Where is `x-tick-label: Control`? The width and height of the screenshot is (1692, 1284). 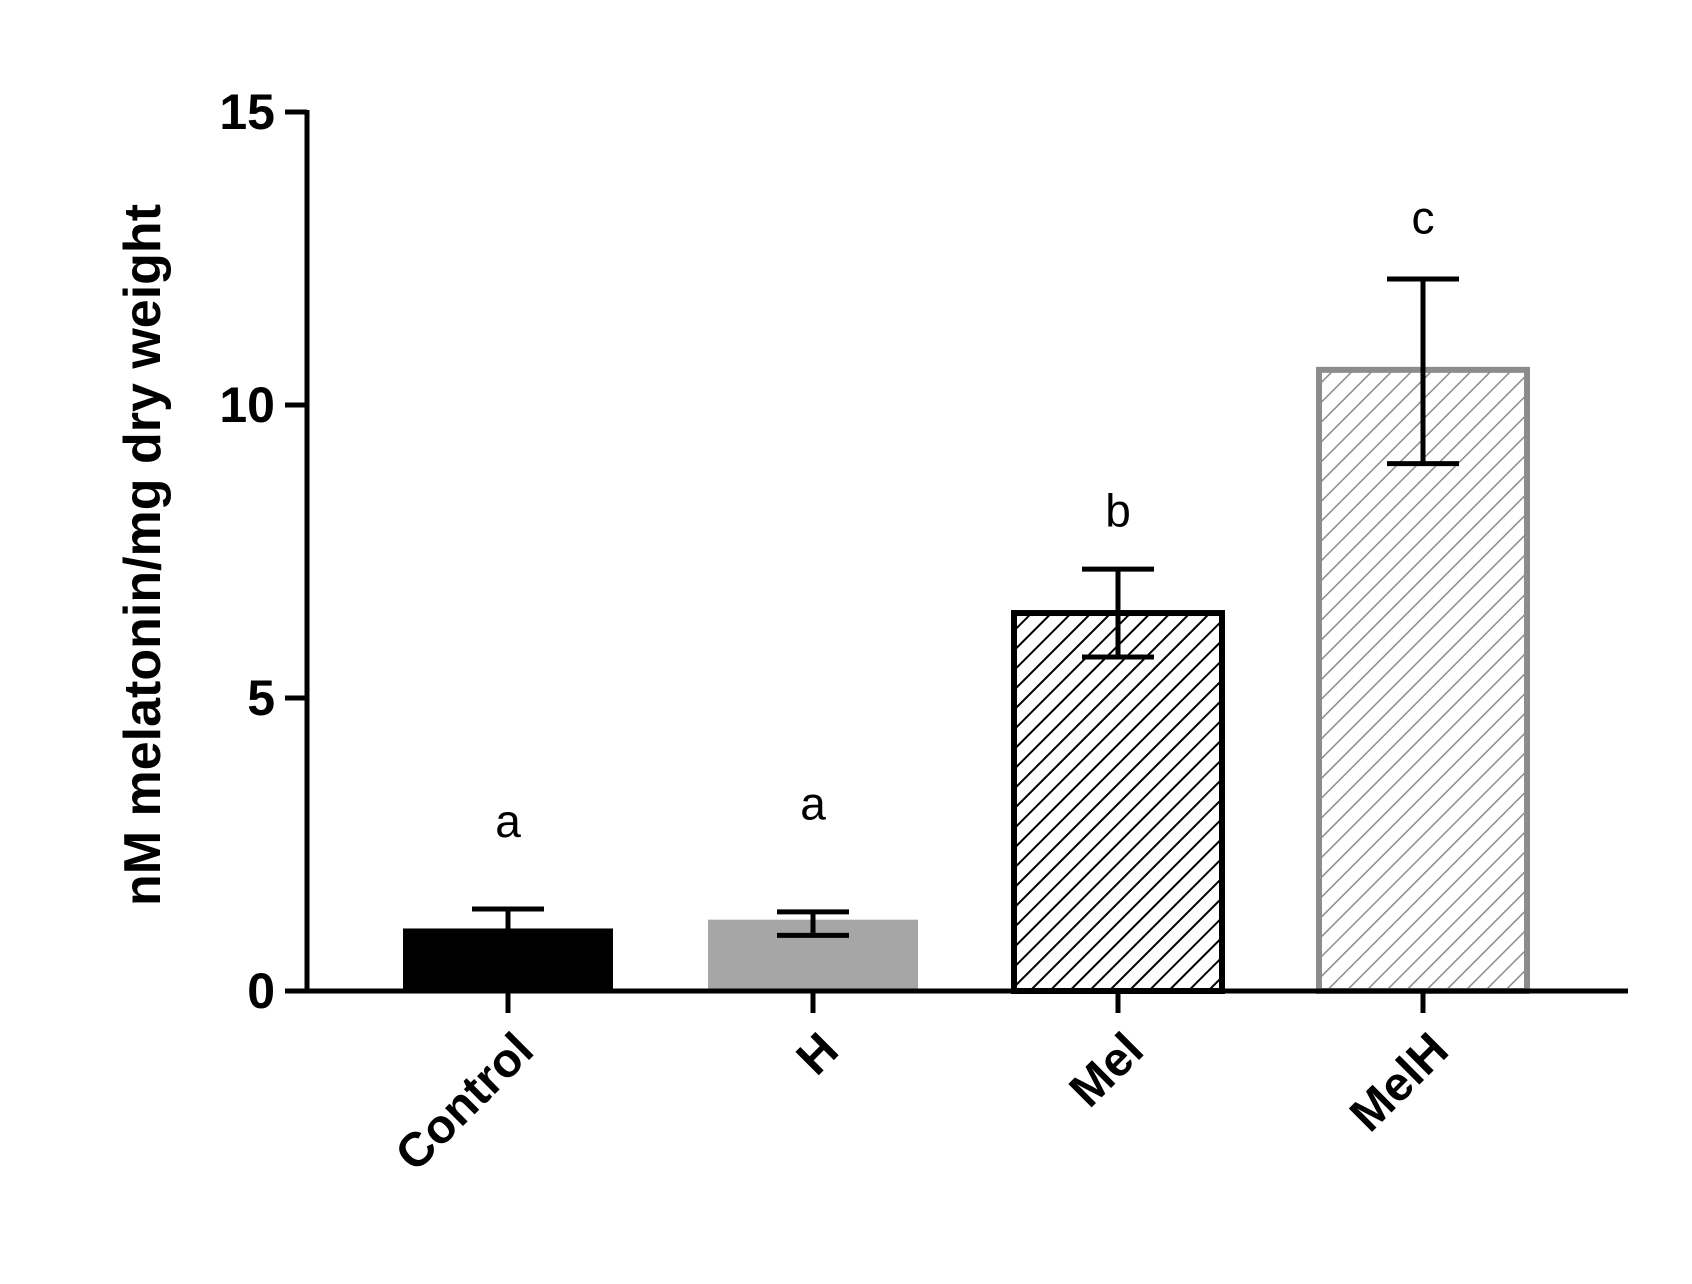
x-tick-label: Control is located at coordinates (465, 1102).